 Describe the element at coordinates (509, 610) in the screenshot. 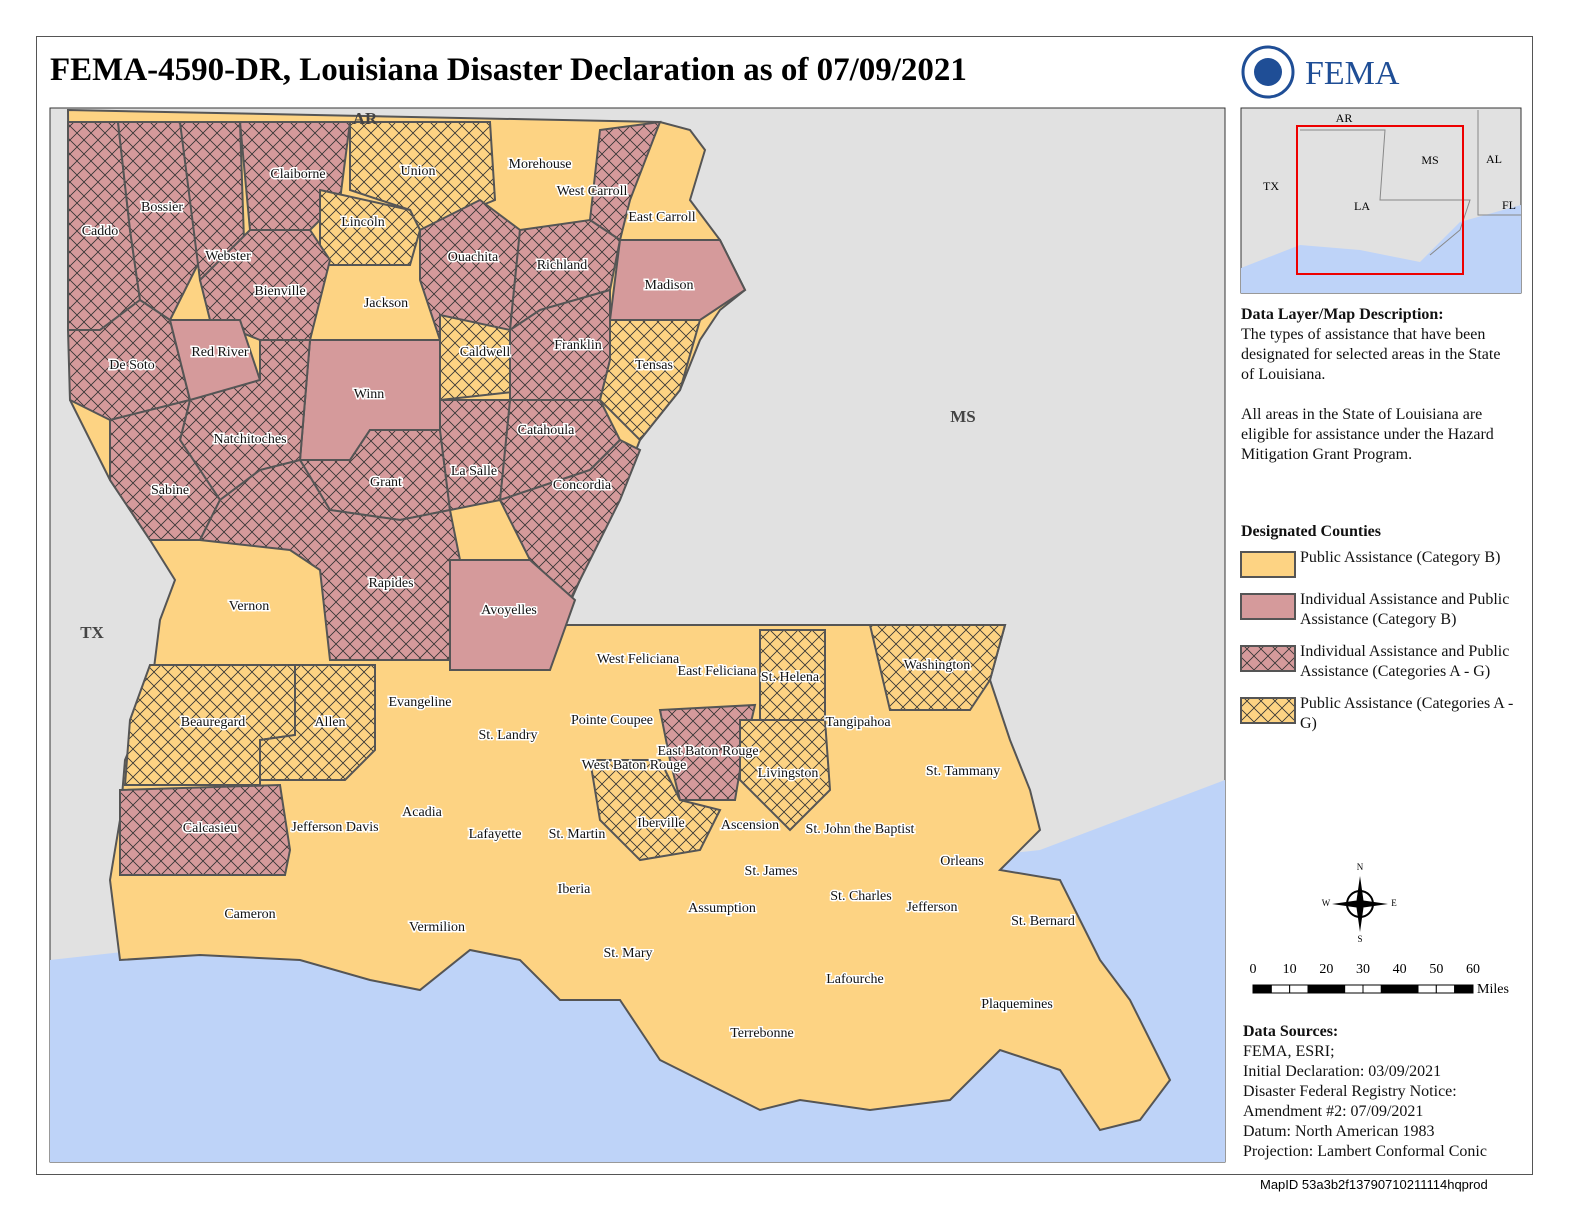

I see `parish-label: Avoyelles` at that location.